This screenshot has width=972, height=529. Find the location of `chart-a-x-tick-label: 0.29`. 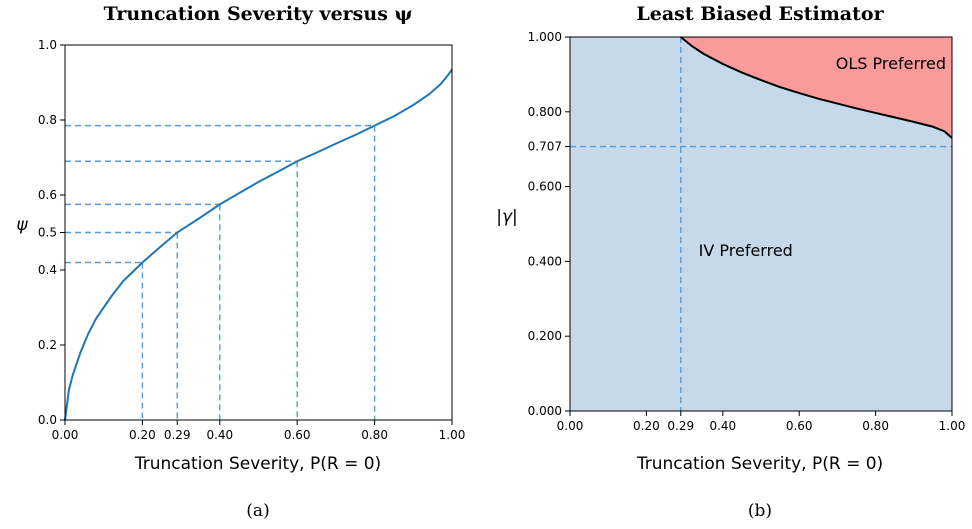

chart-a-x-tick-label: 0.29 is located at coordinates (177, 435).